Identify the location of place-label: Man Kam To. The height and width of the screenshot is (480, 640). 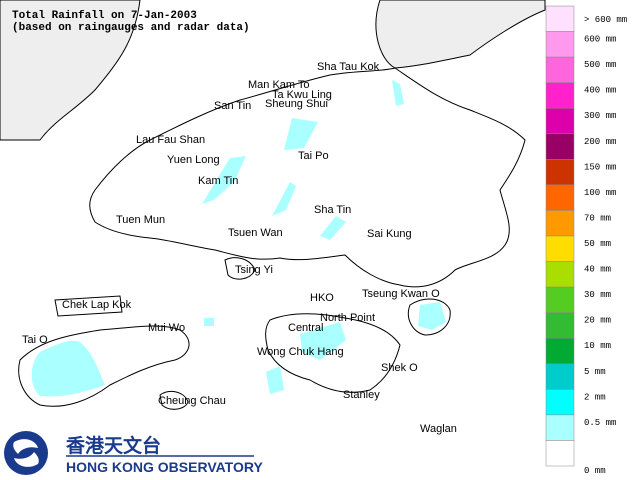
(279, 85).